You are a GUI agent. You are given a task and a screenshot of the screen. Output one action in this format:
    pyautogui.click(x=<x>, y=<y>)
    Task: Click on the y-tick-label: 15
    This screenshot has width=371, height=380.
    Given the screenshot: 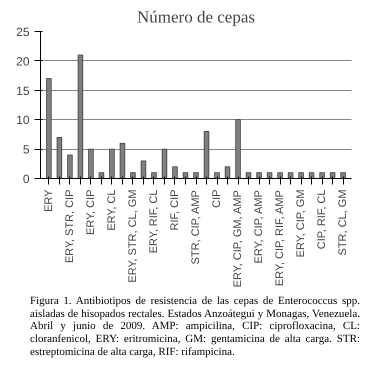 What is the action you would take?
    pyautogui.click(x=23, y=91)
    